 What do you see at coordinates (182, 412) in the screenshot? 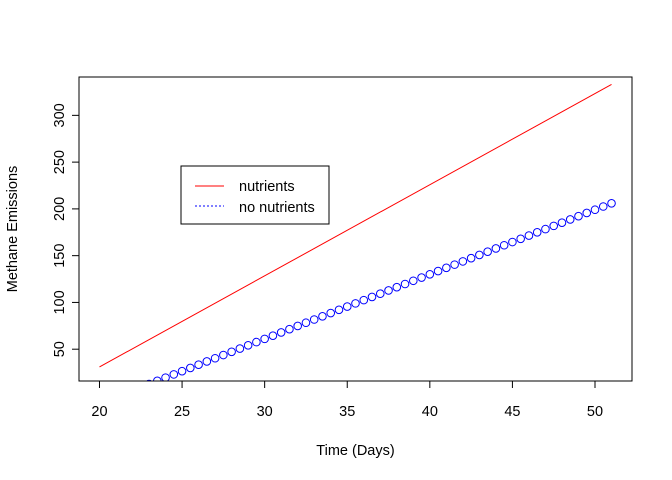
I see `x-tick-label: 25` at bounding box center [182, 412].